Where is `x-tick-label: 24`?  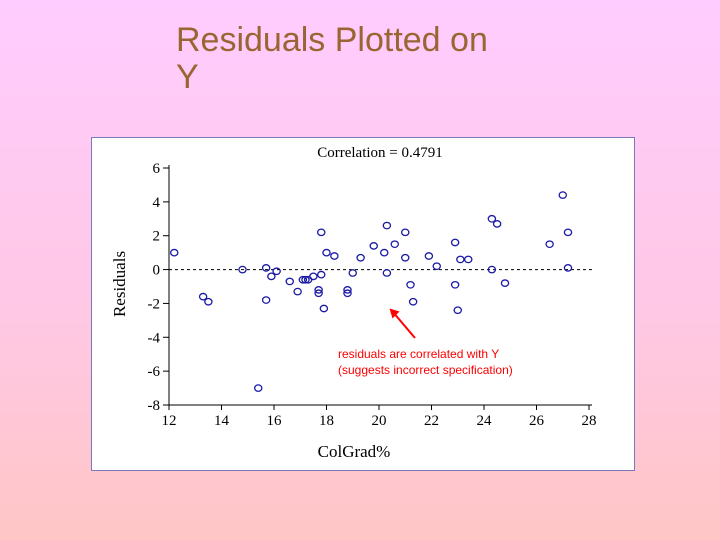
x-tick-label: 24 is located at coordinates (485, 421).